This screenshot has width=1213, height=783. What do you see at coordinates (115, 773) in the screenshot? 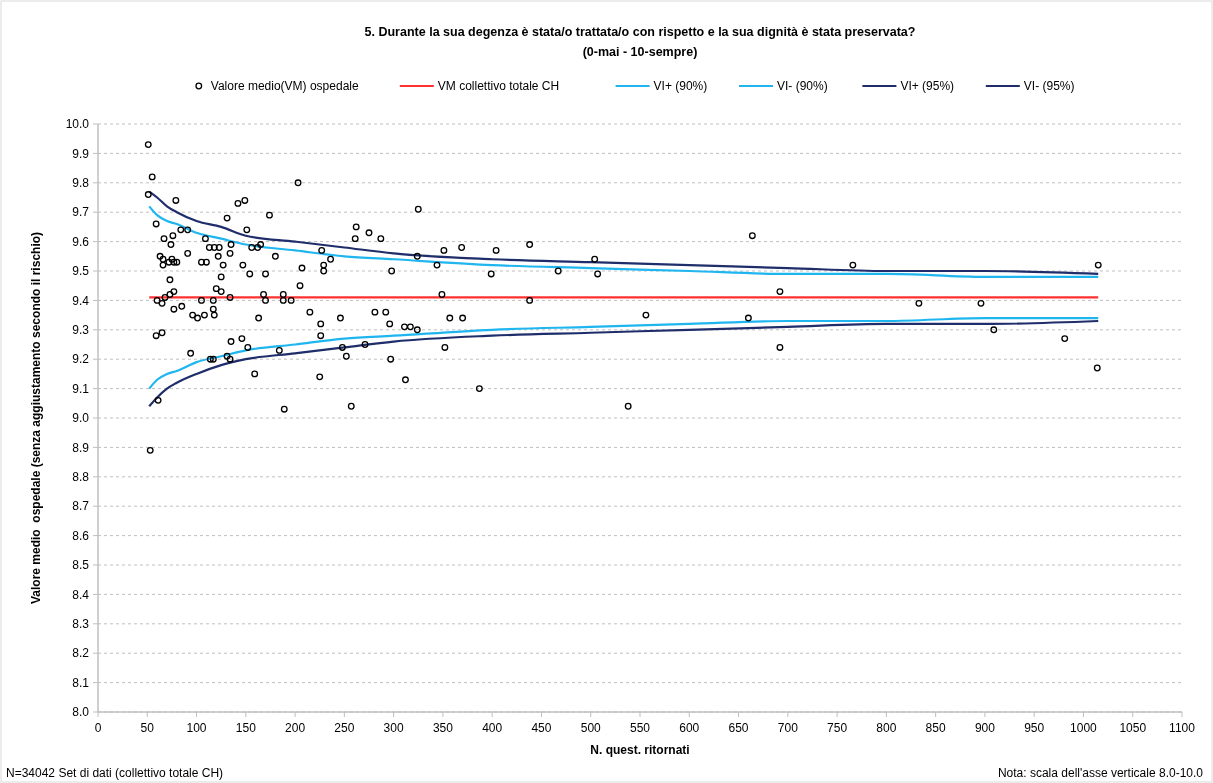
I see `text: N=34042 Set di dati (collettivo totale CH)` at bounding box center [115, 773].